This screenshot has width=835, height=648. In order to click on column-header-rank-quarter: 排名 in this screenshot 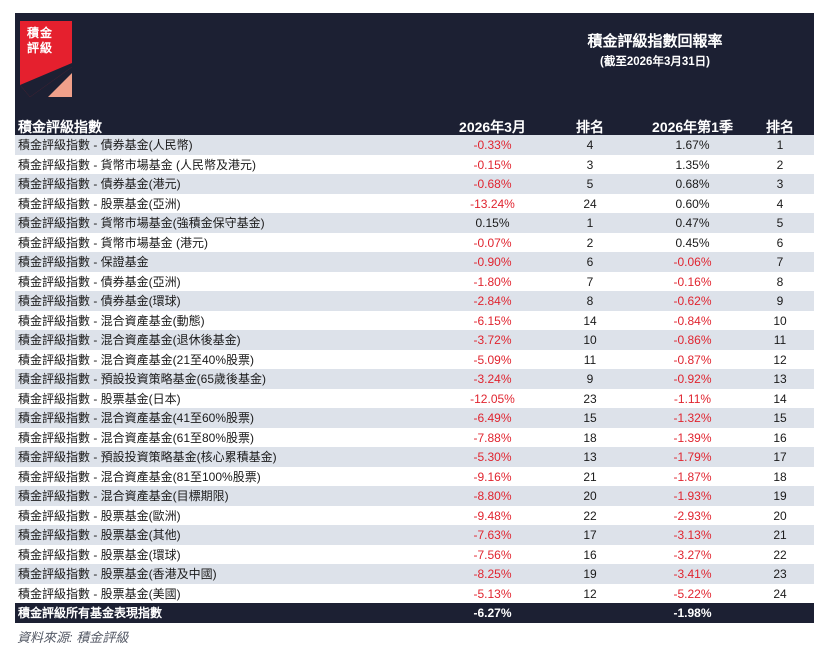, I will do `click(780, 127)`.